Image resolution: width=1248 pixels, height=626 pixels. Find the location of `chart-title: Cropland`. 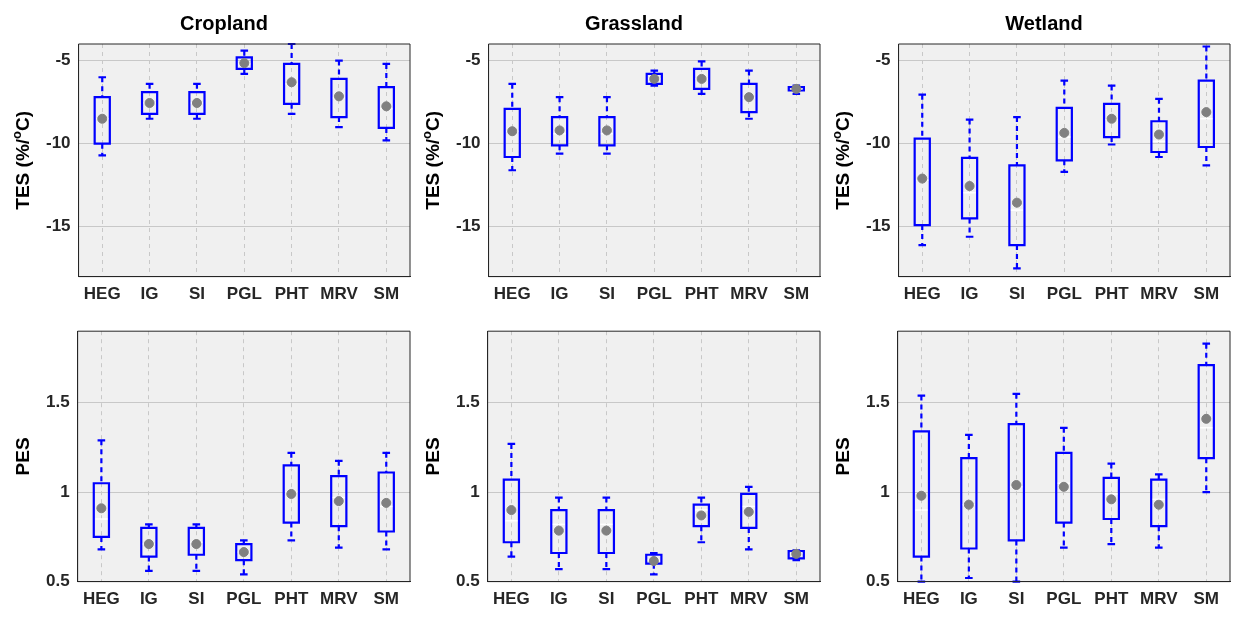

chart-title: Cropland is located at coordinates (224, 22).